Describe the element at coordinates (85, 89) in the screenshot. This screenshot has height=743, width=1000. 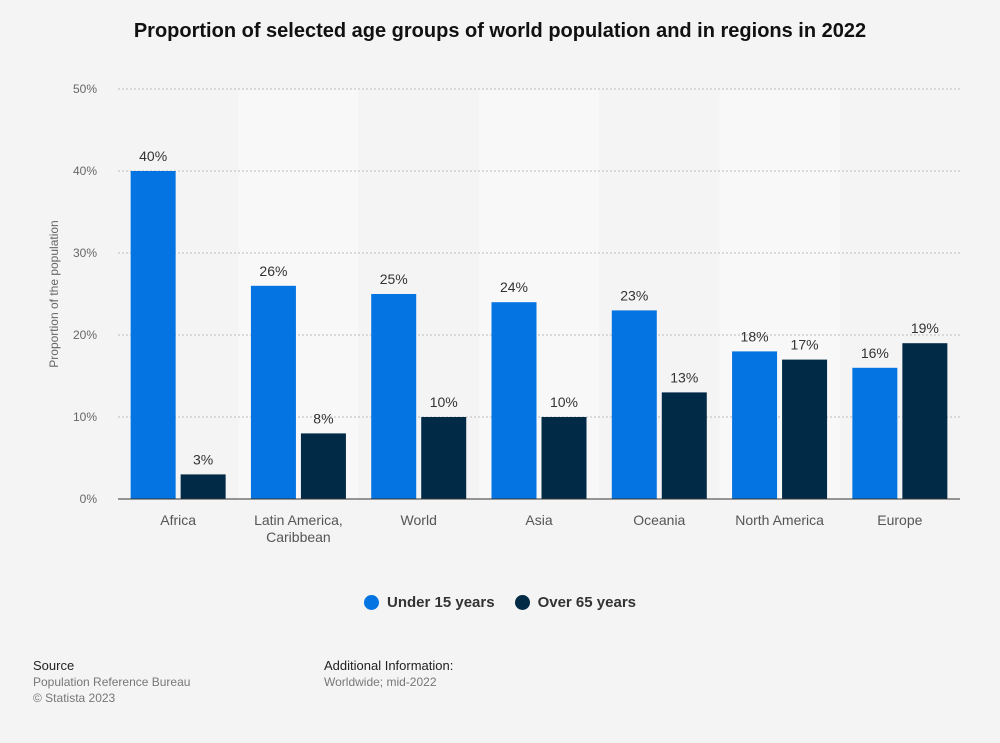
I see `y-tick-label: 50%` at that location.